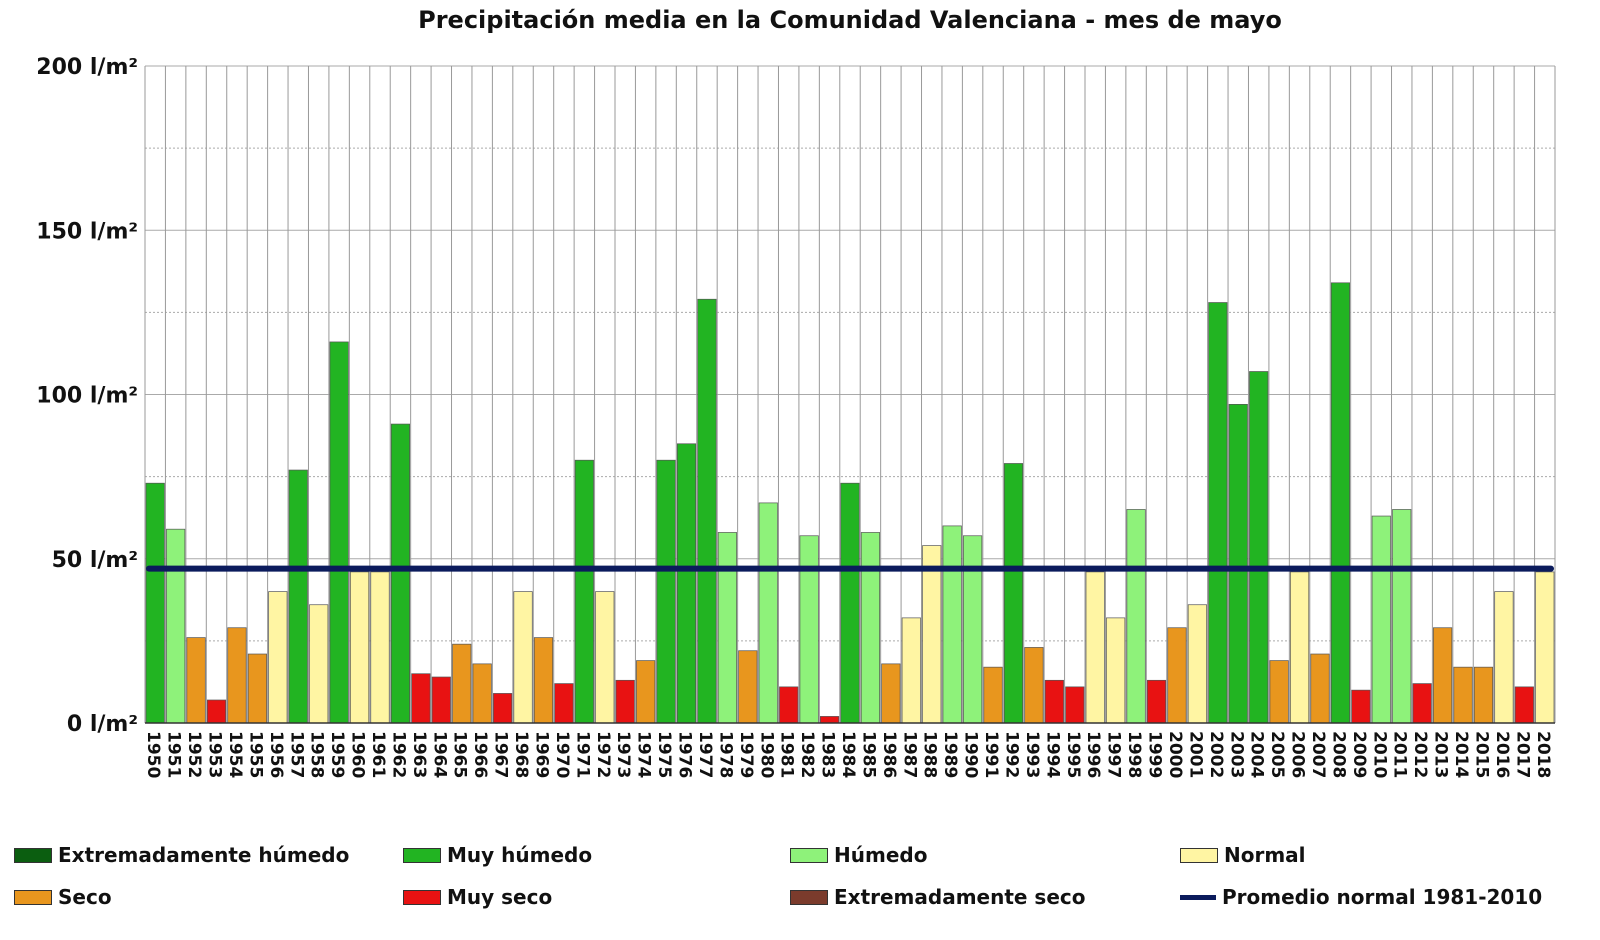  I want to click on bar-2006, so click(1299, 647).